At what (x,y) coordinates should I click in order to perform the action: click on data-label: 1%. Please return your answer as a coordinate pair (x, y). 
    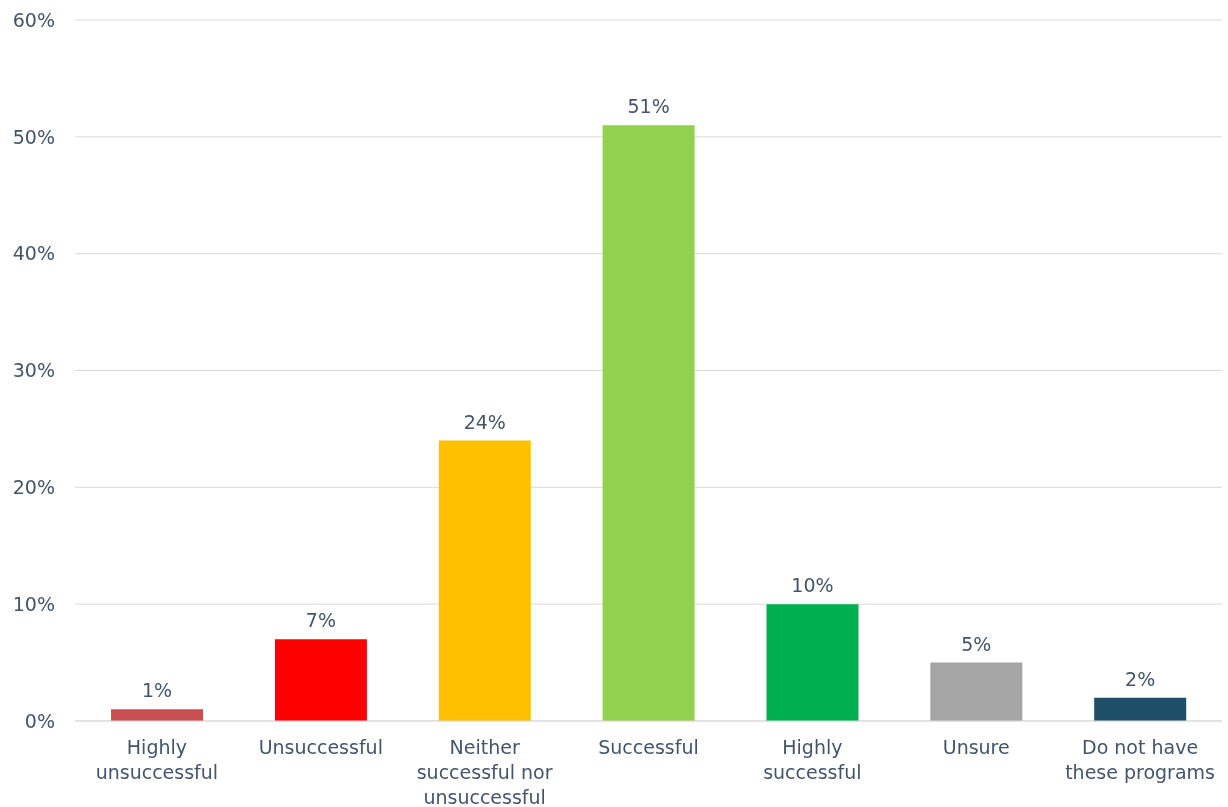
    Looking at the image, I should click on (157, 690).